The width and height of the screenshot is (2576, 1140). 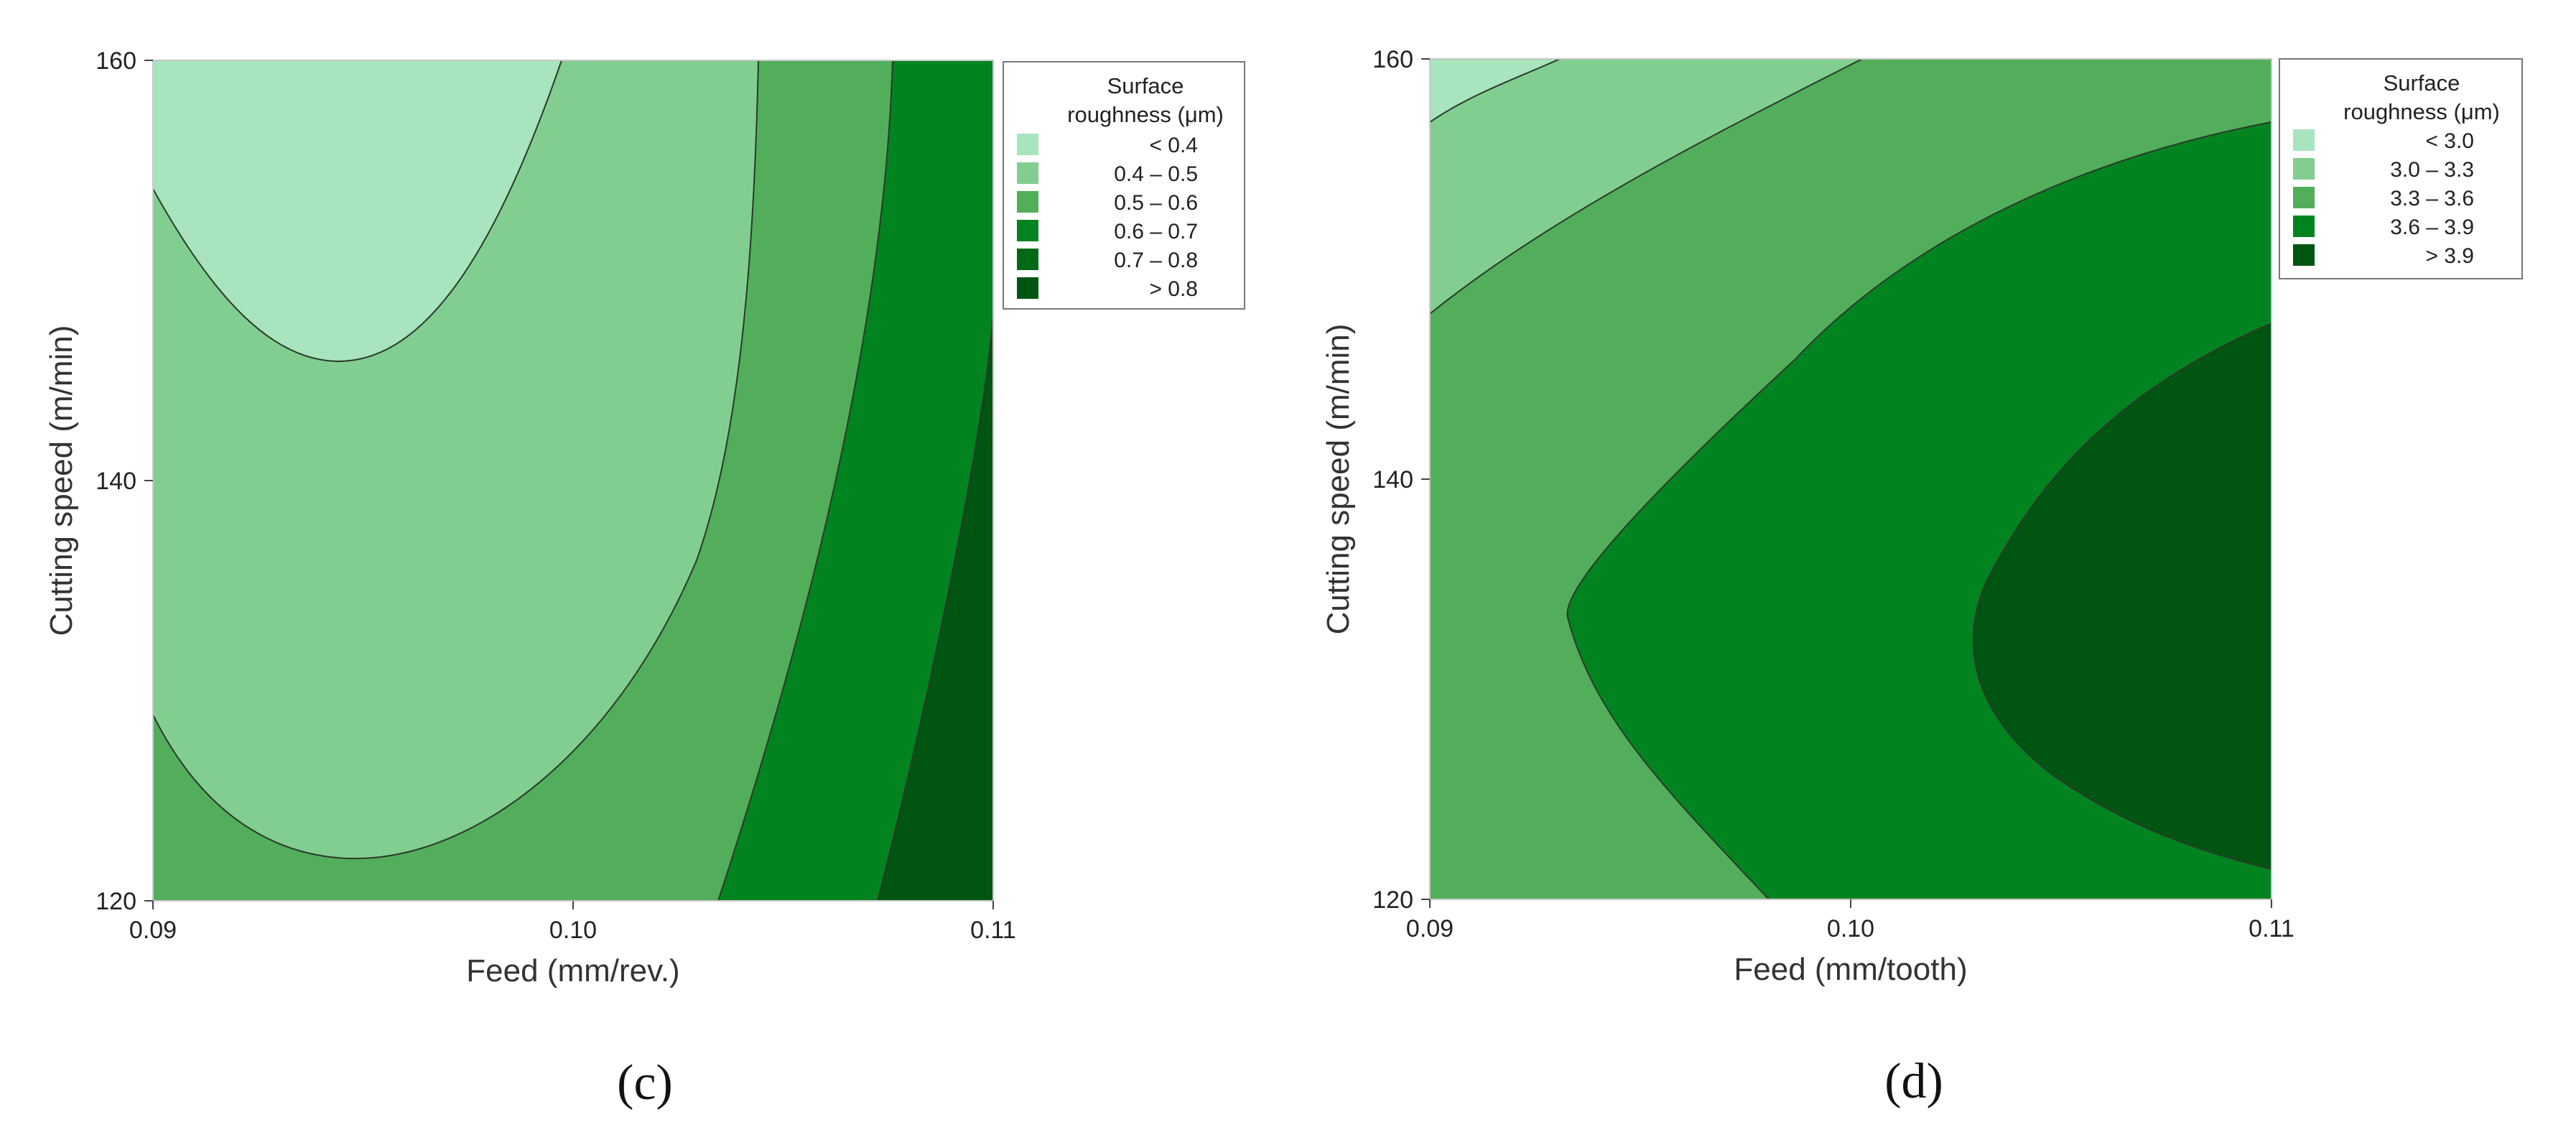 What do you see at coordinates (855, 480) in the screenshot?
I see `contour-region-c-0.6-0.7` at bounding box center [855, 480].